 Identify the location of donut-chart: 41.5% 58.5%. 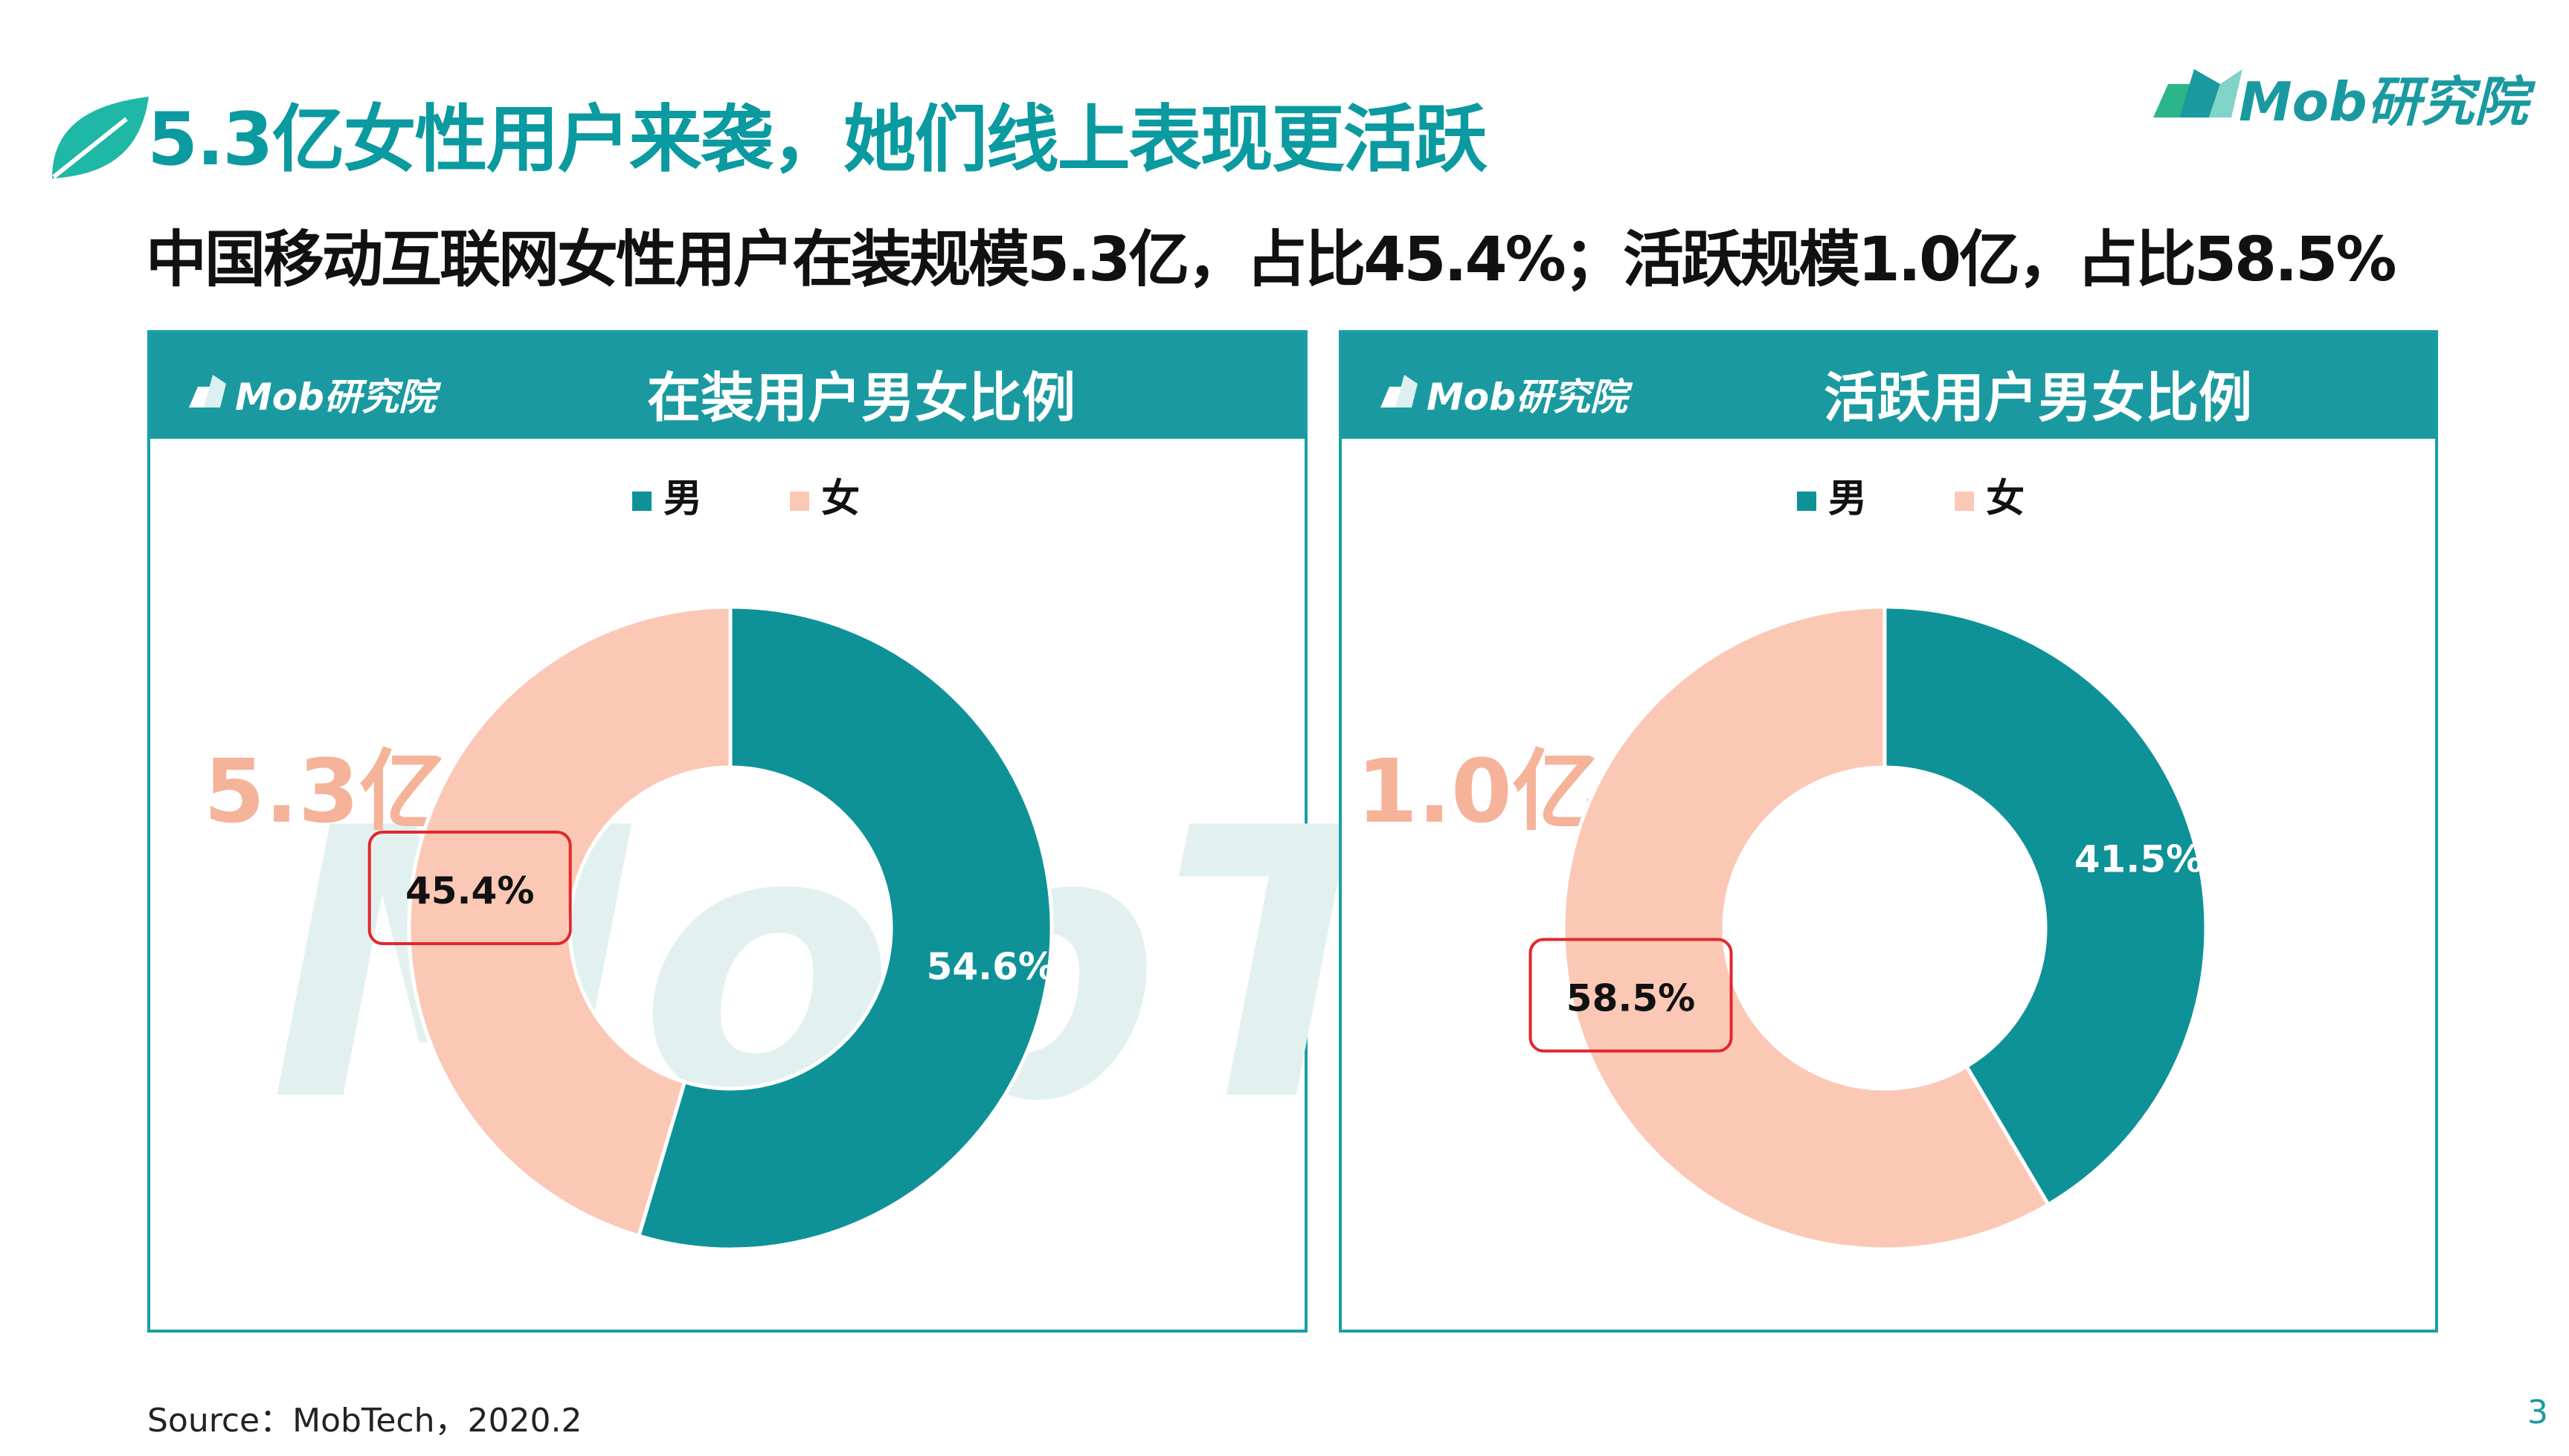
(1868, 929).